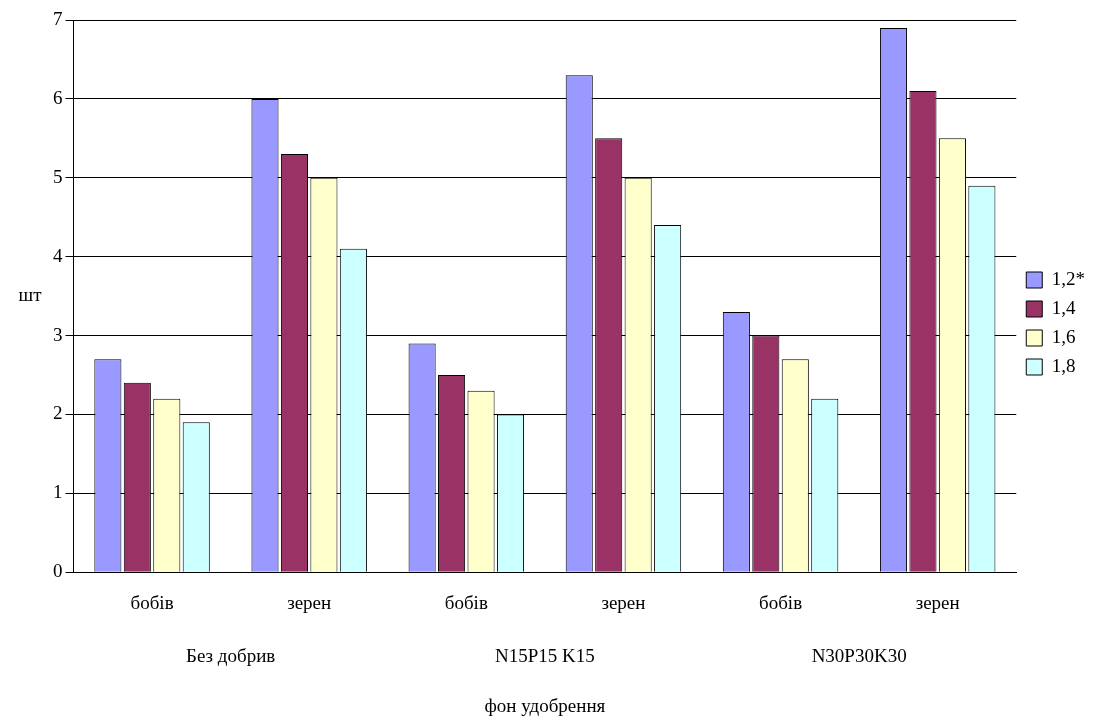 The image size is (1115, 722). Describe the element at coordinates (544, 656) in the screenshot. I see `text: N15P15 K15` at that location.